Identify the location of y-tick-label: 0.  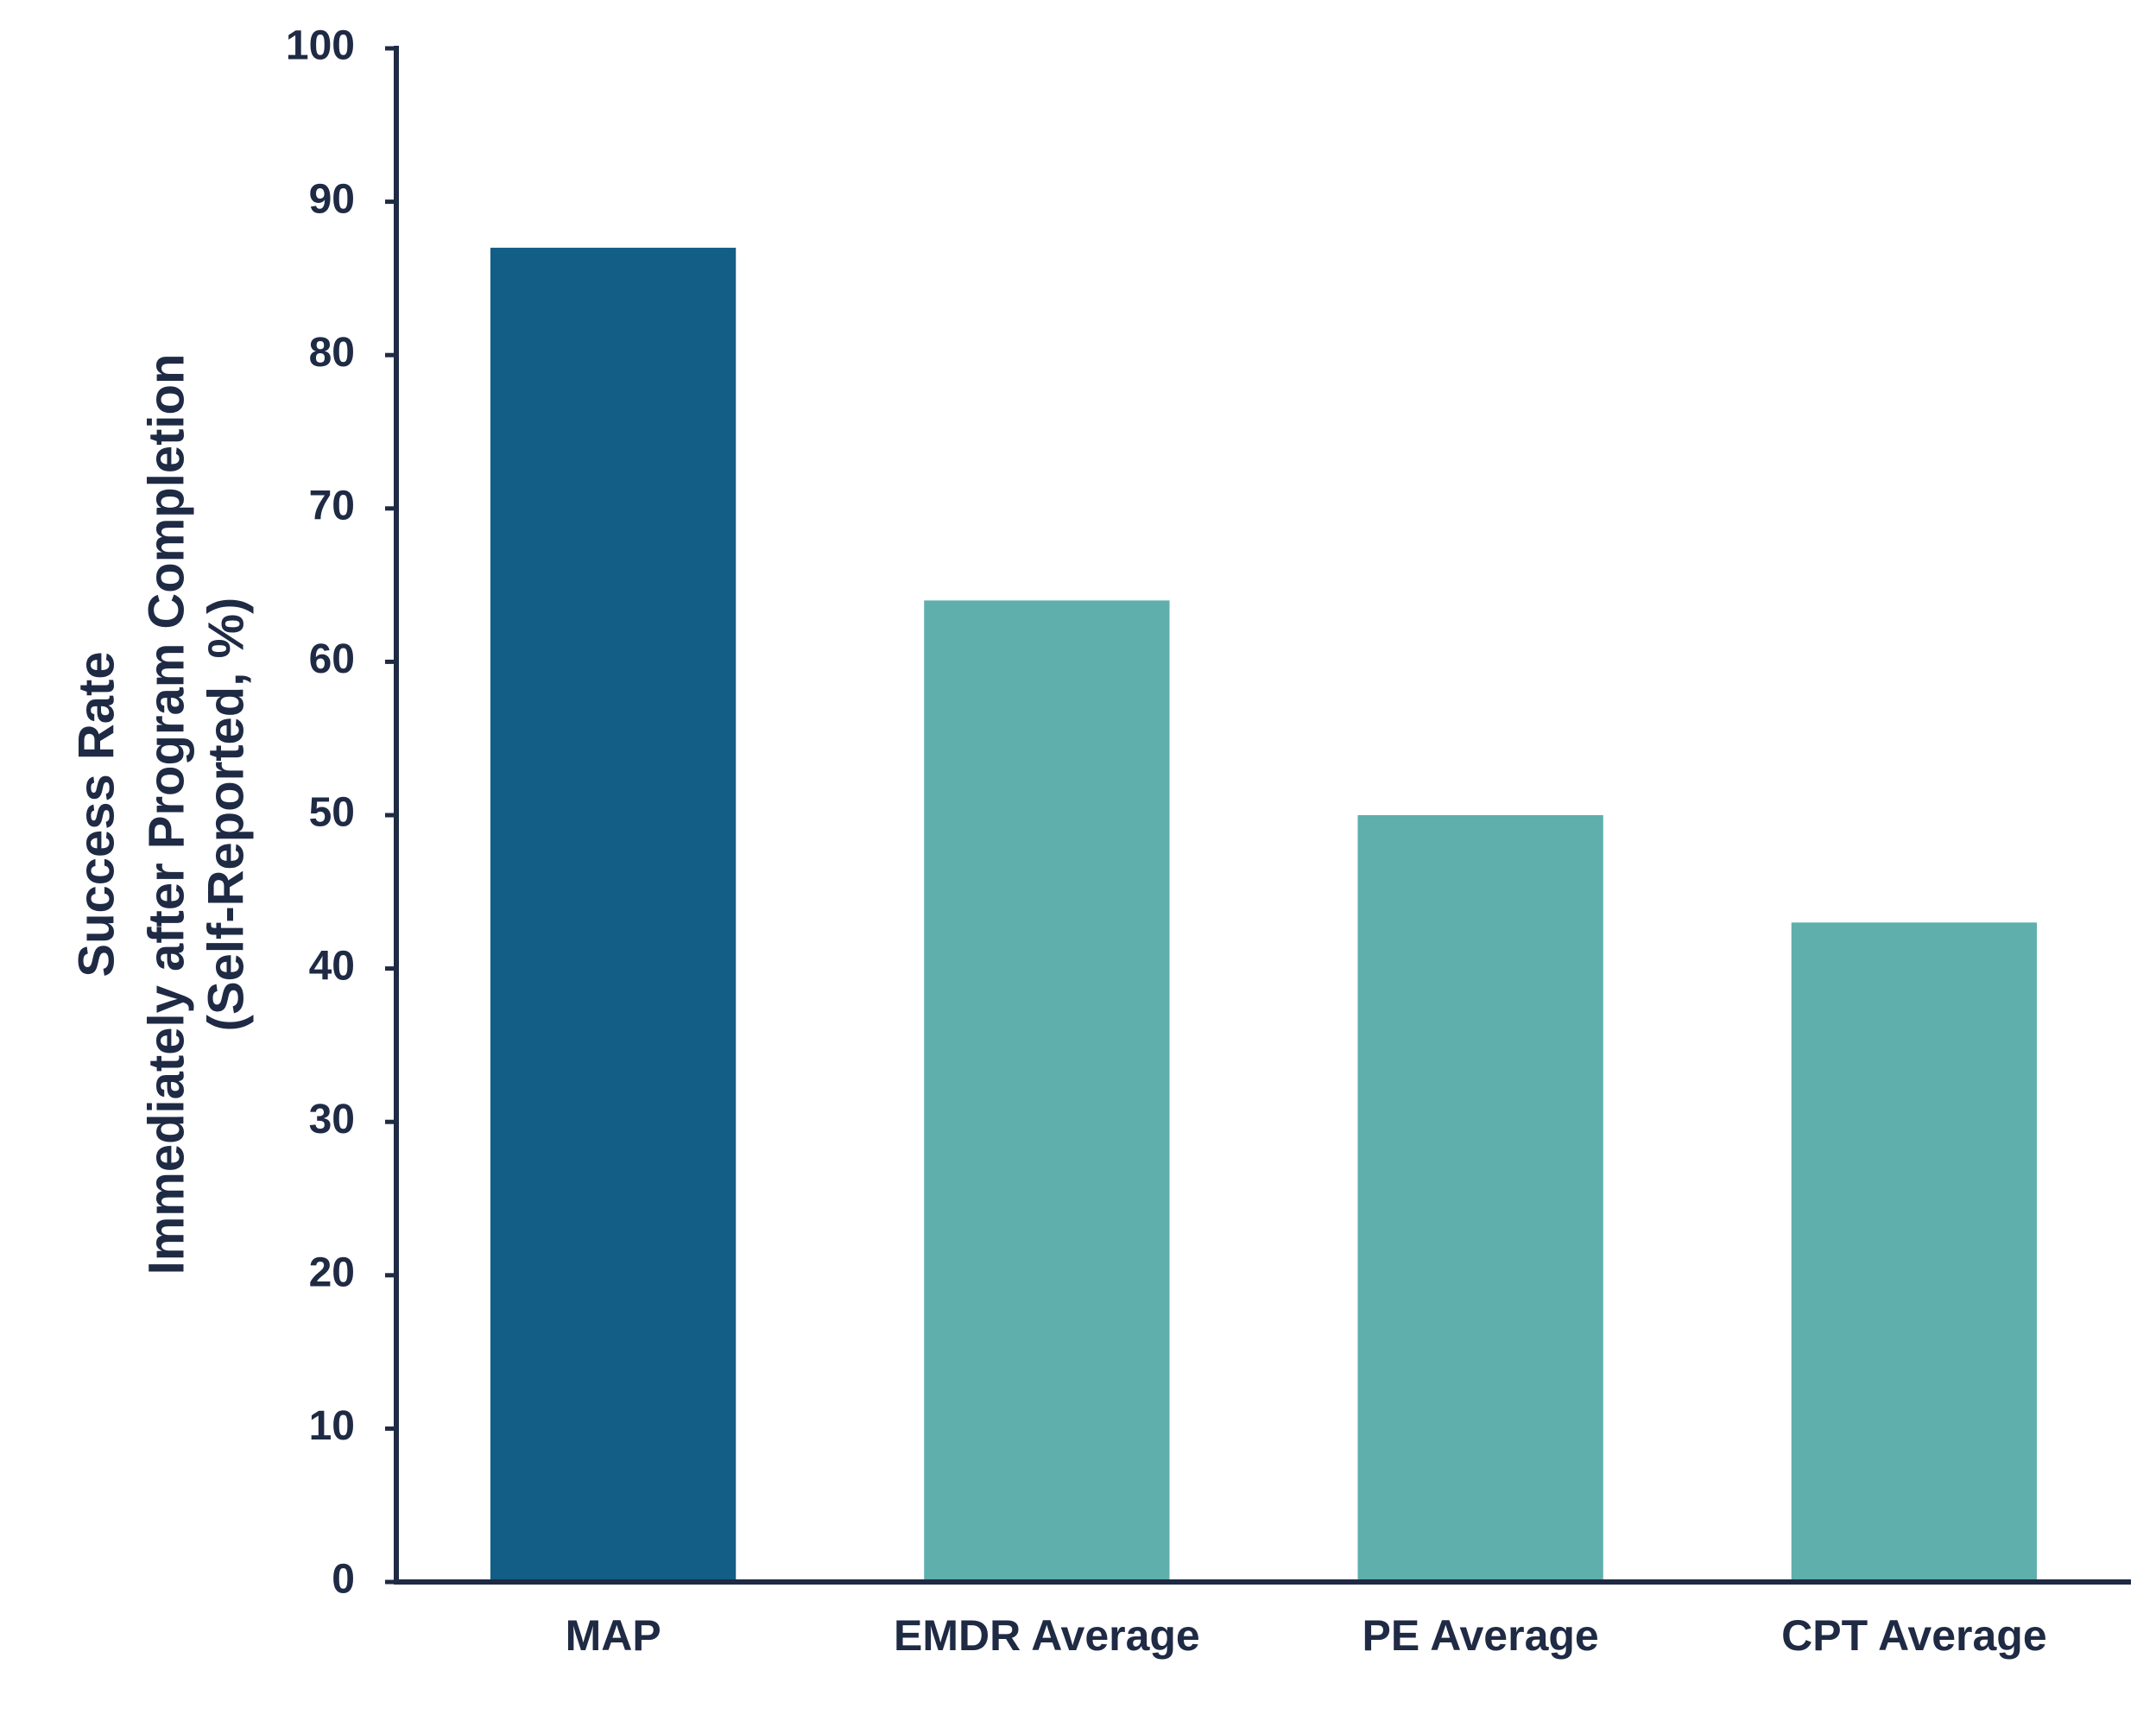
(344, 1580).